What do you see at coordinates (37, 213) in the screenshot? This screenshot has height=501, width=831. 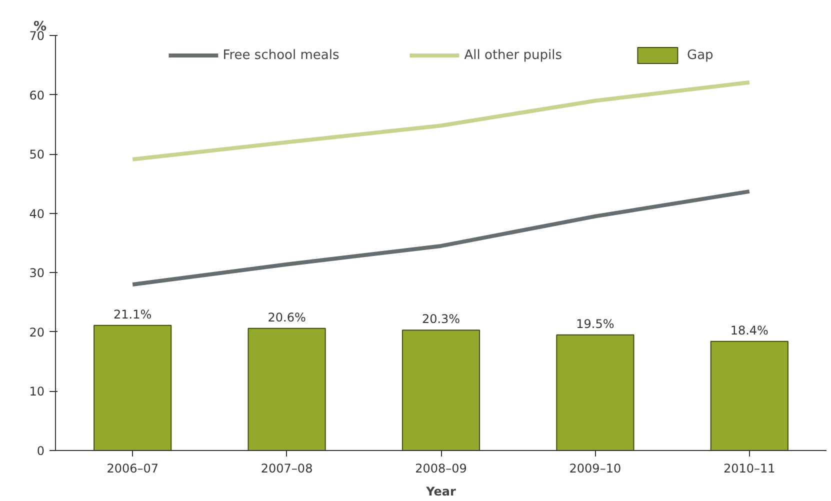 I see `y-tick-label: 40` at bounding box center [37, 213].